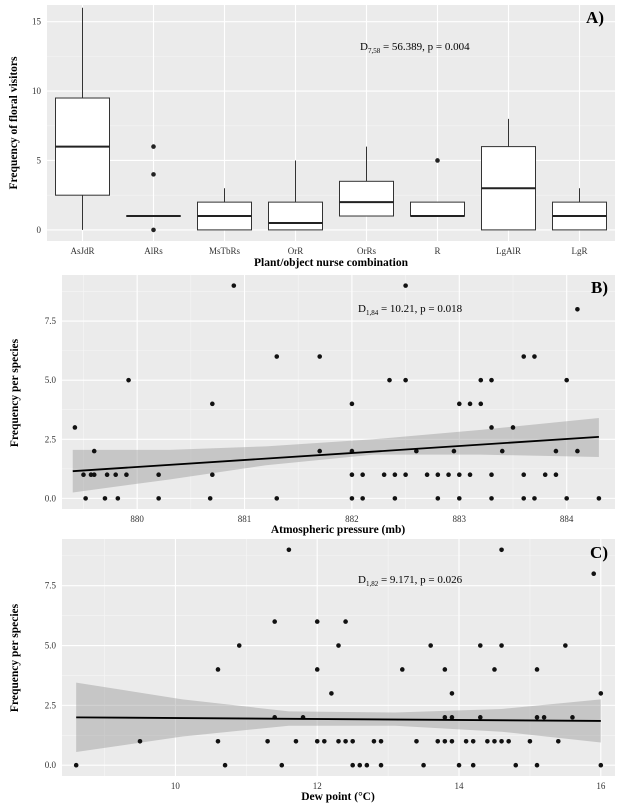  I want to click on panel-c-x-tick-labels: 10 12 14 16, so click(388, 786).